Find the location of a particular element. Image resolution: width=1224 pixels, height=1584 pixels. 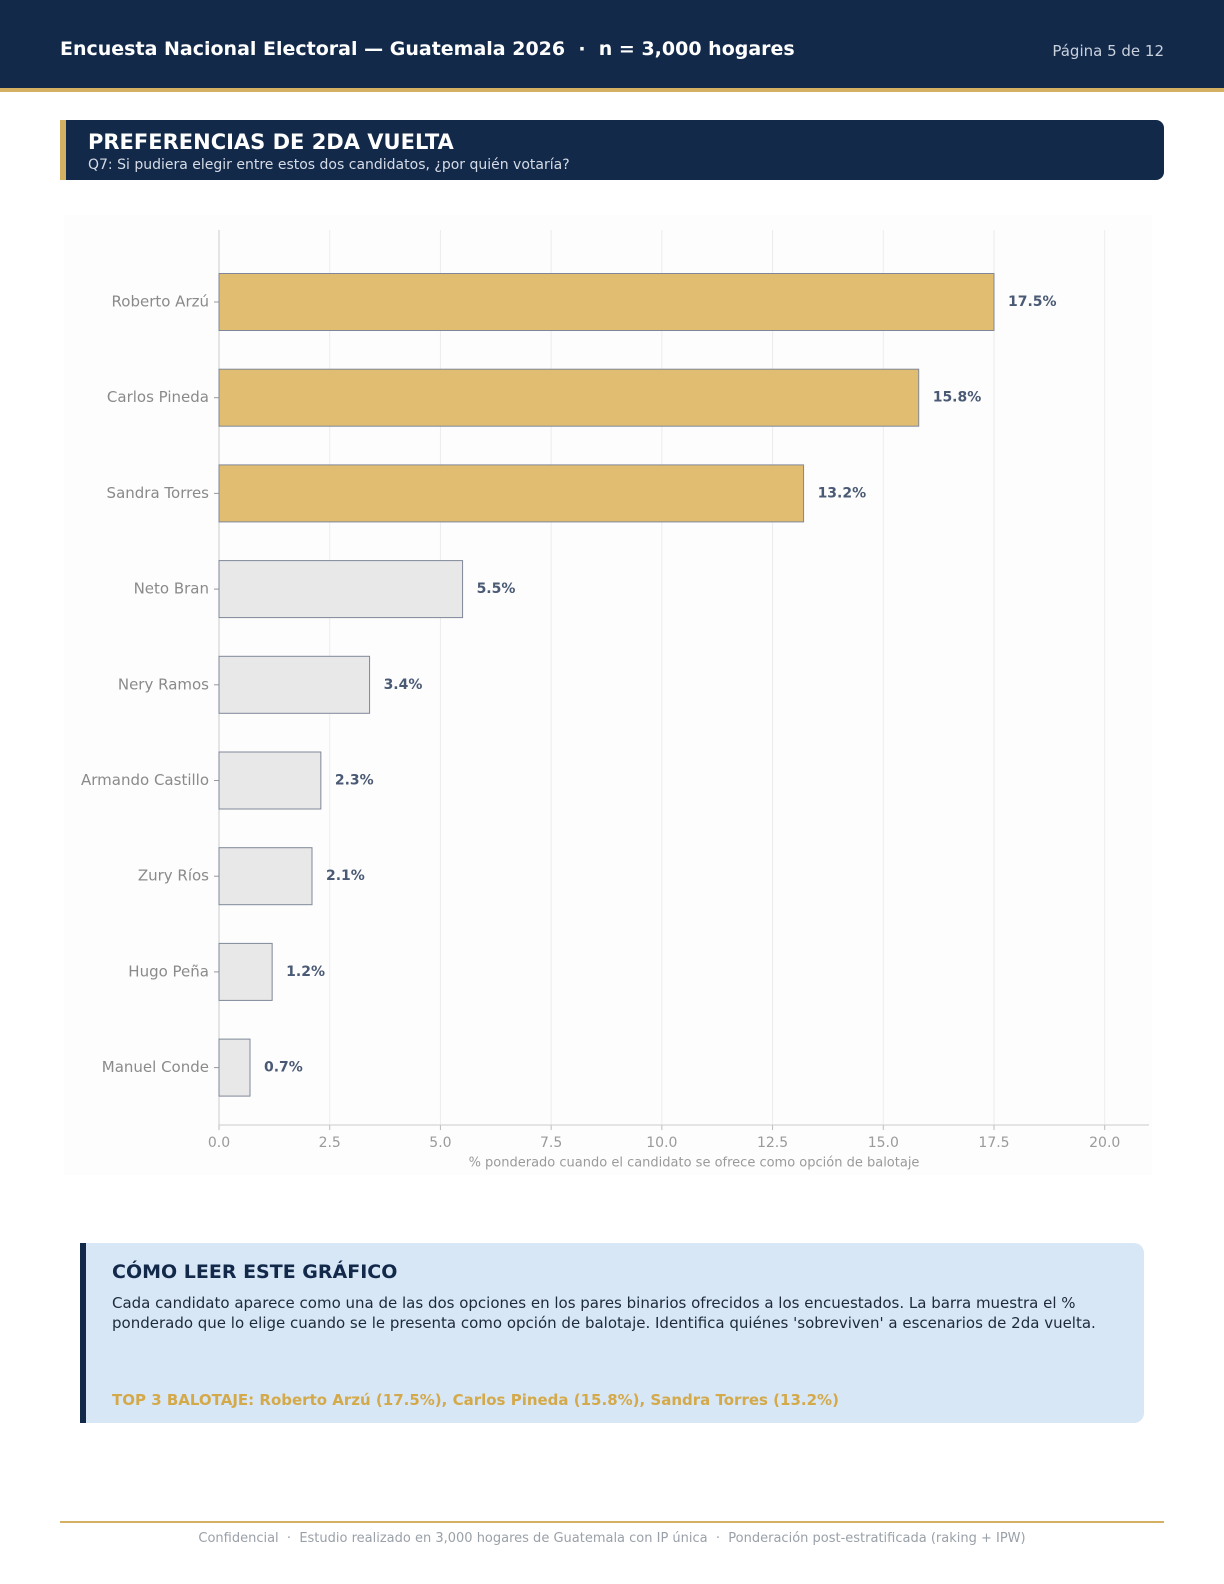

x-tick-label: 2.5 is located at coordinates (330, 1143).